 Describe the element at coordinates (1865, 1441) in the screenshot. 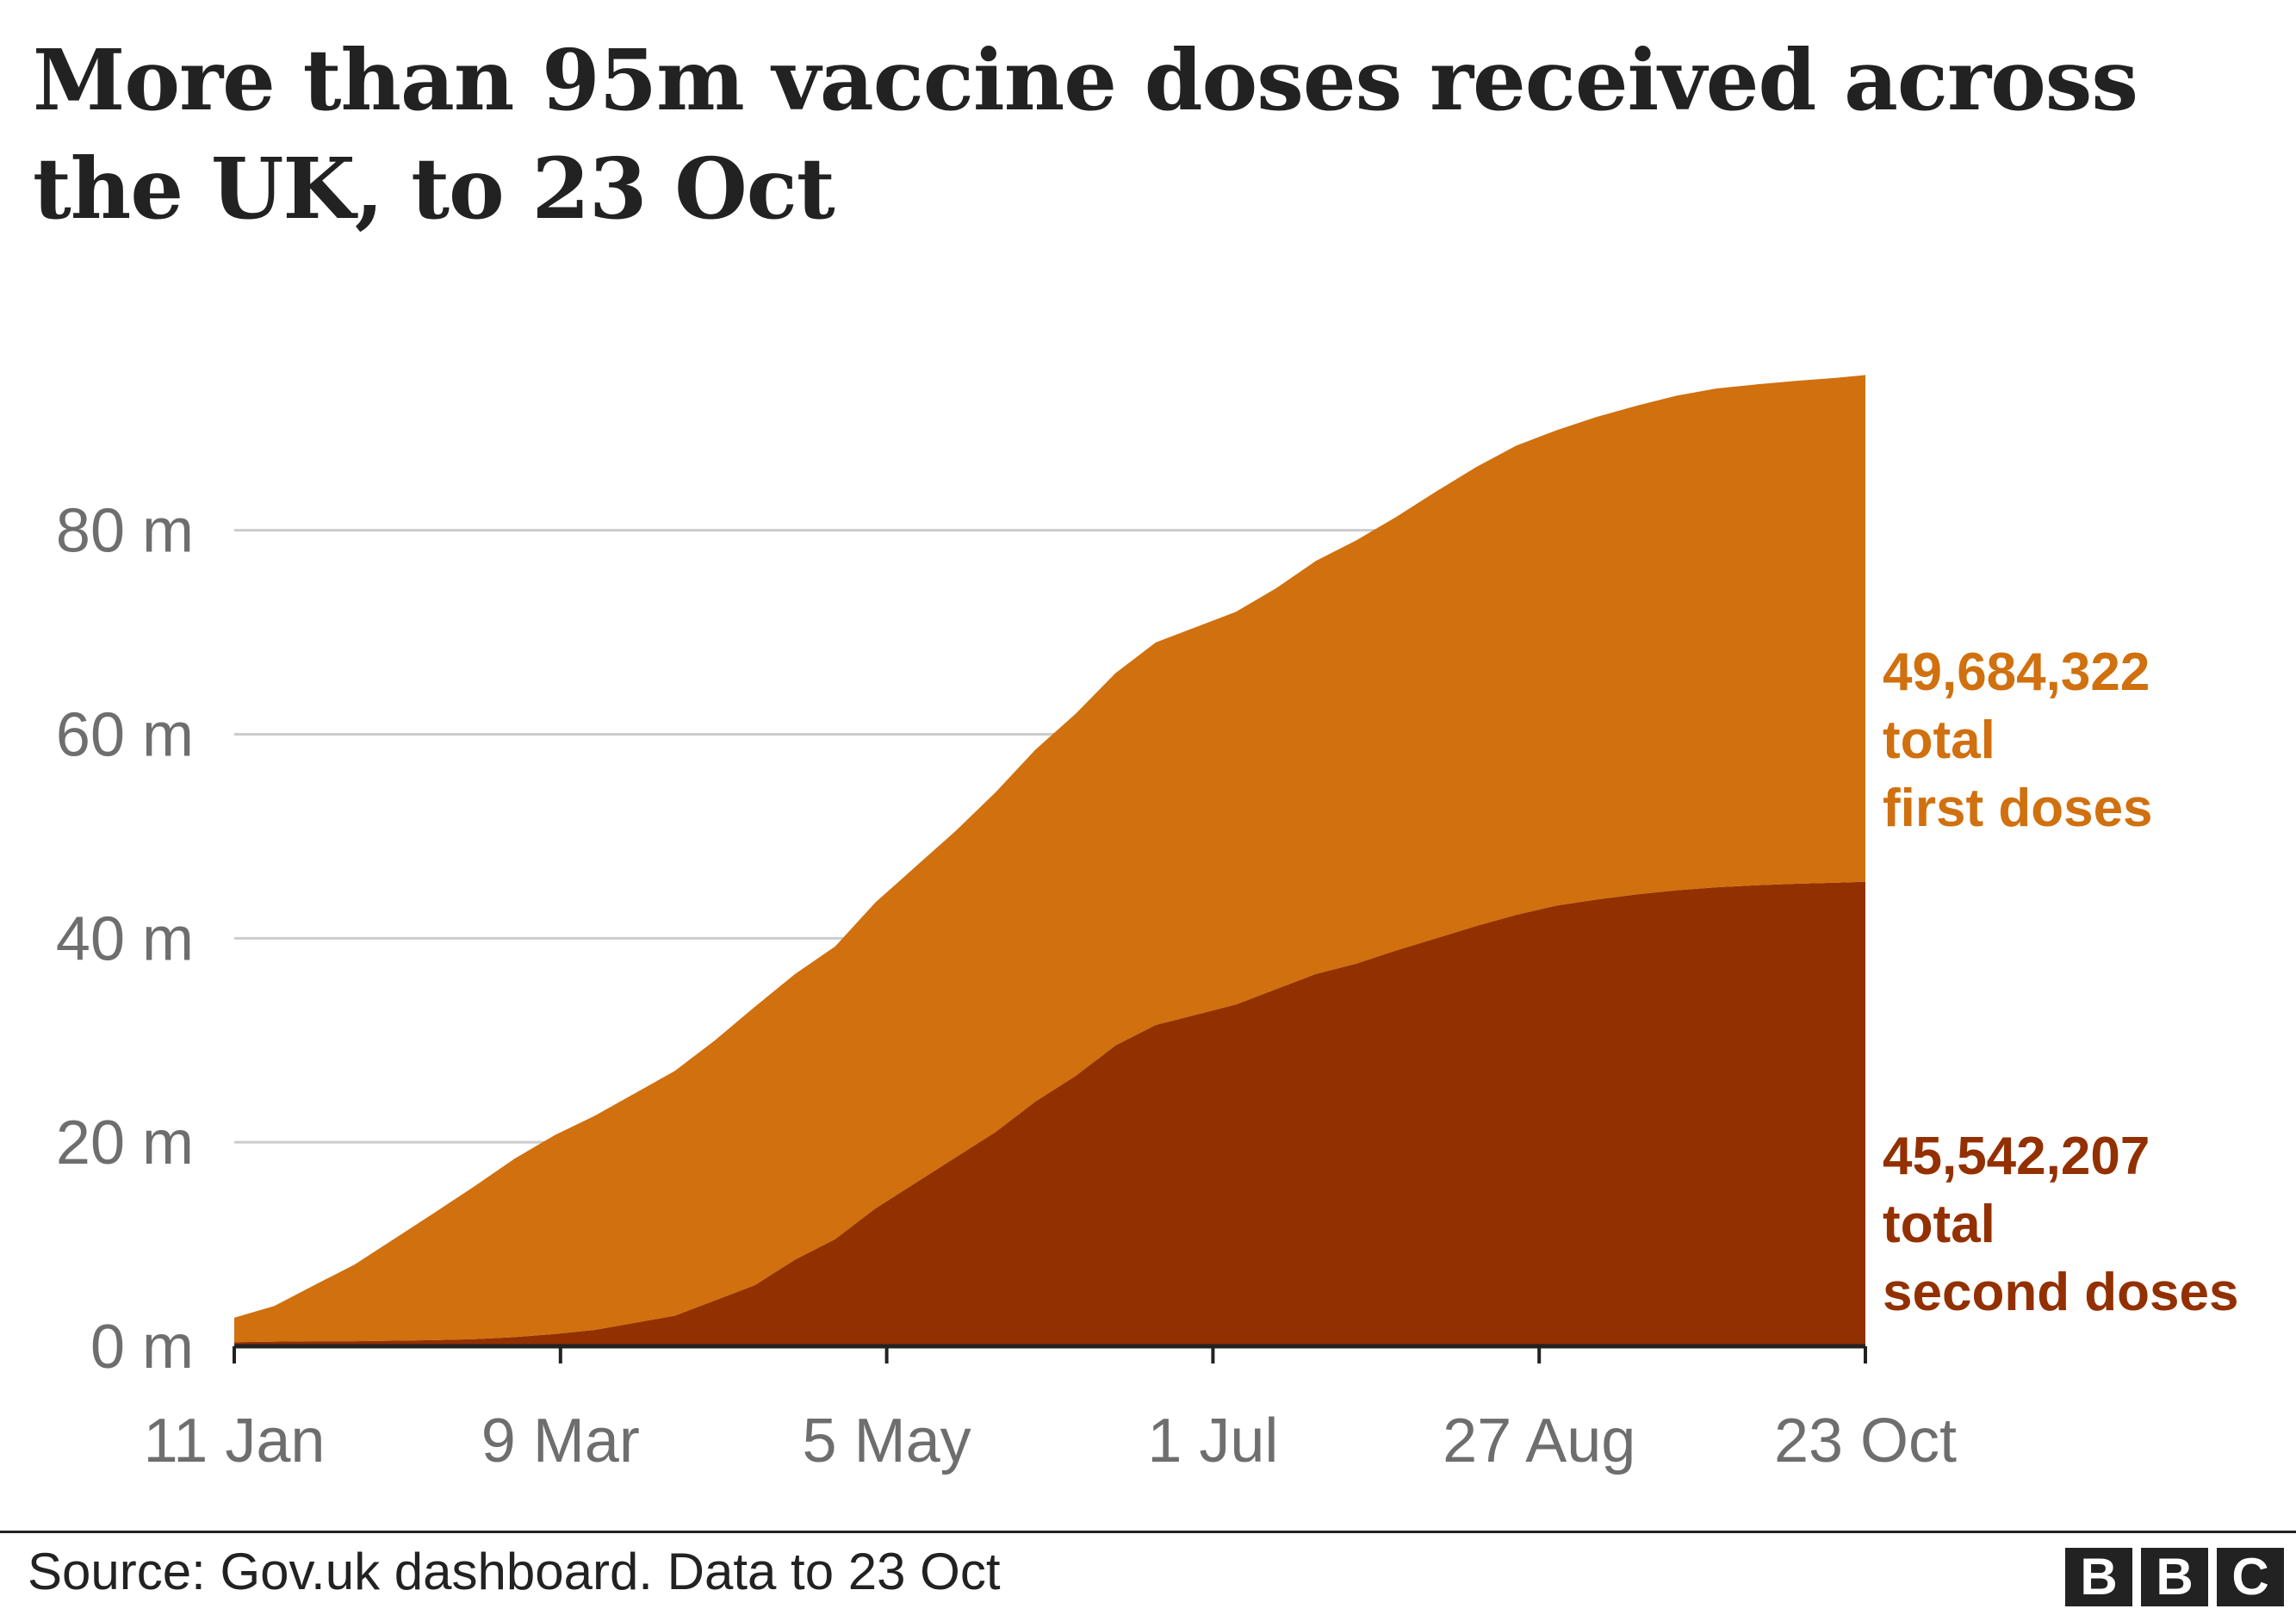

I see `x-tick-label: 23 Oct` at that location.